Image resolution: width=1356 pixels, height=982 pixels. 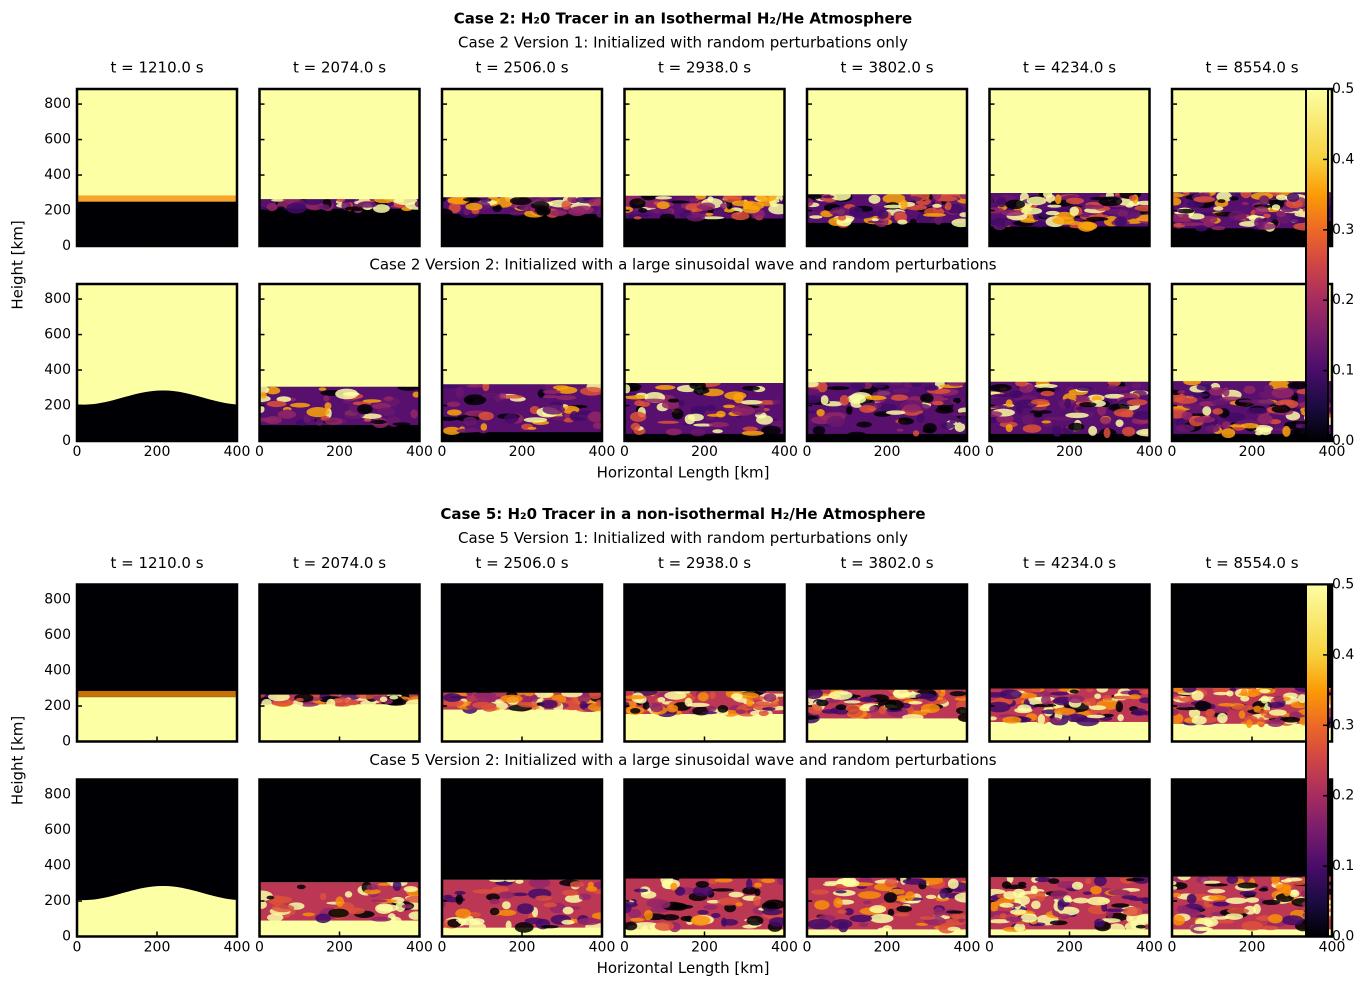 I want to click on y-tick-label: 400, so click(x=57, y=671).